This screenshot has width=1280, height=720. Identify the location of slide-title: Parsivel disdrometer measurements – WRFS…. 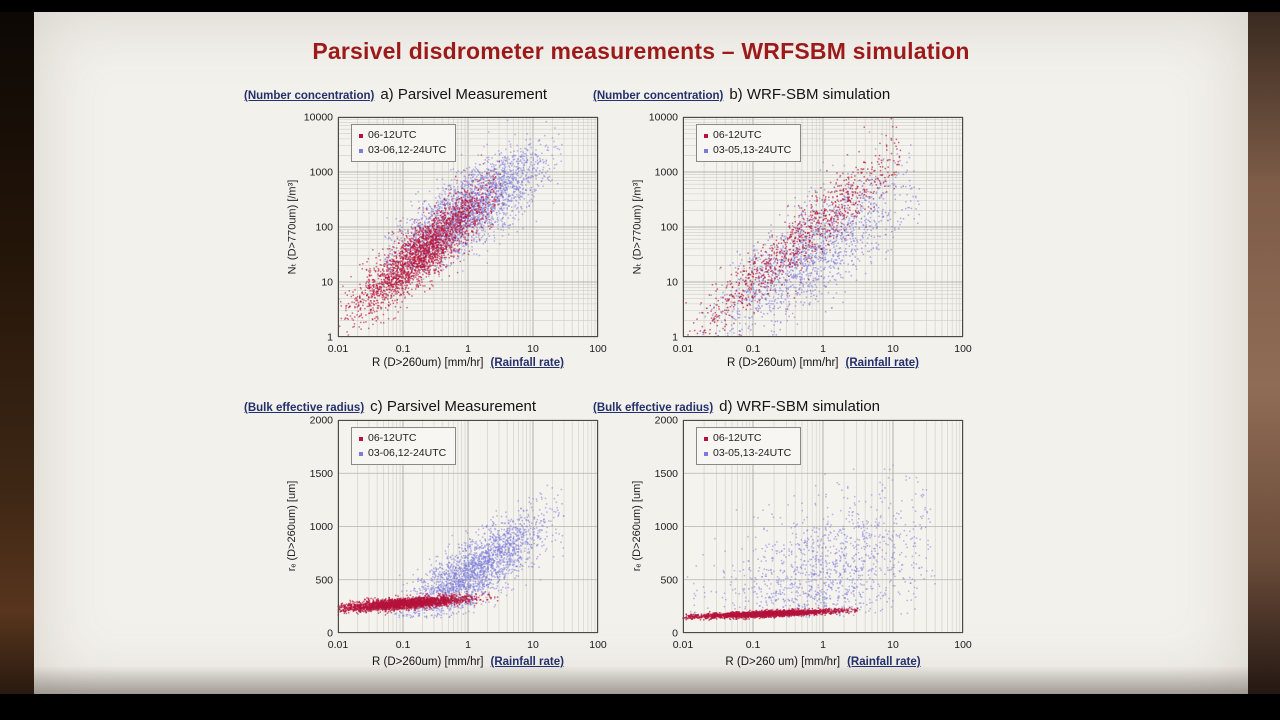
(641, 51).